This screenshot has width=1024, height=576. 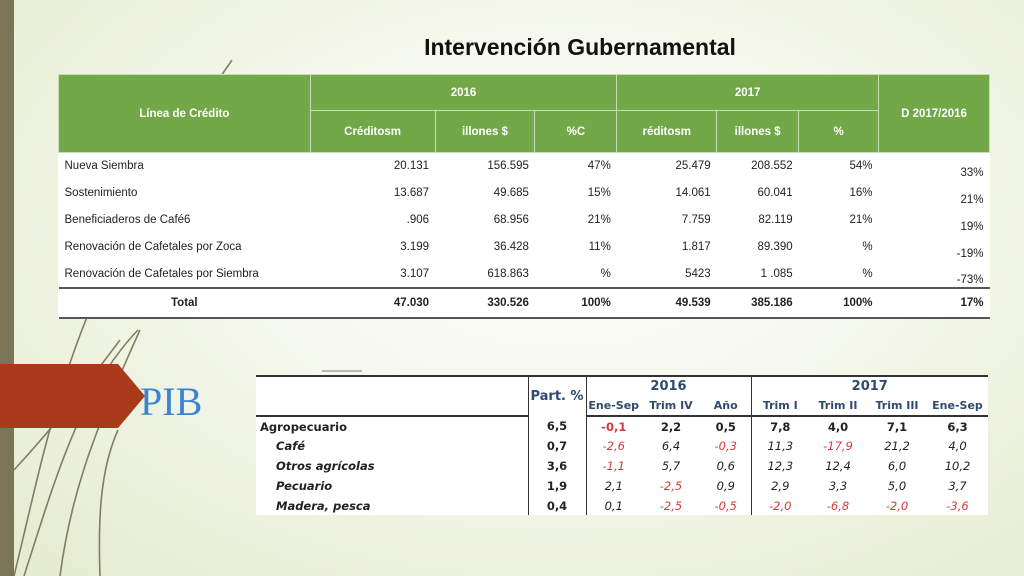 I want to click on cell: 16%, so click(x=861, y=193).